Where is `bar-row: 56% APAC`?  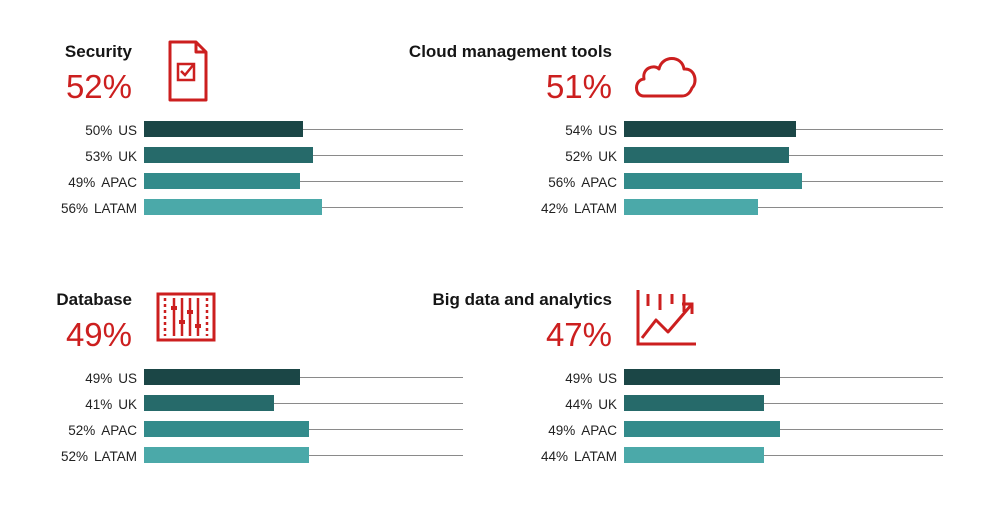
bar-row: 56% APAC is located at coordinates (712, 183).